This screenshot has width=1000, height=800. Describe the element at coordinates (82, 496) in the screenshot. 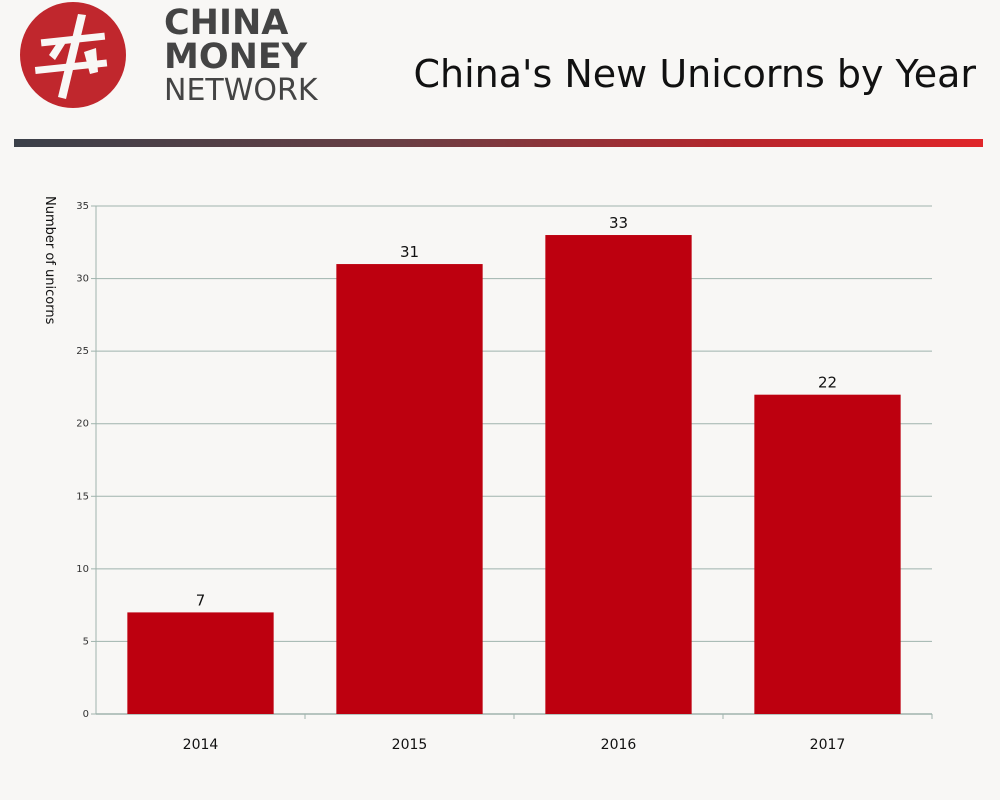

I see `y-tick-label-15: 15` at that location.